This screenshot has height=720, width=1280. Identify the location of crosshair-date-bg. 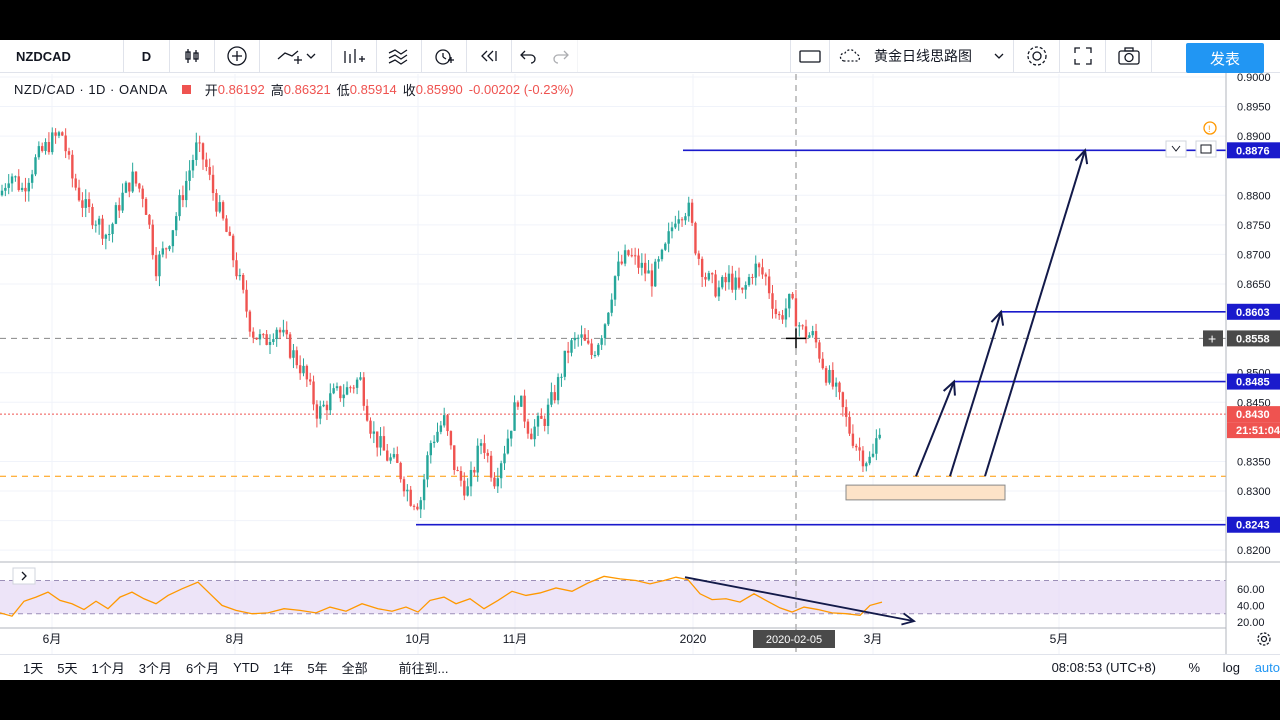
(794, 639).